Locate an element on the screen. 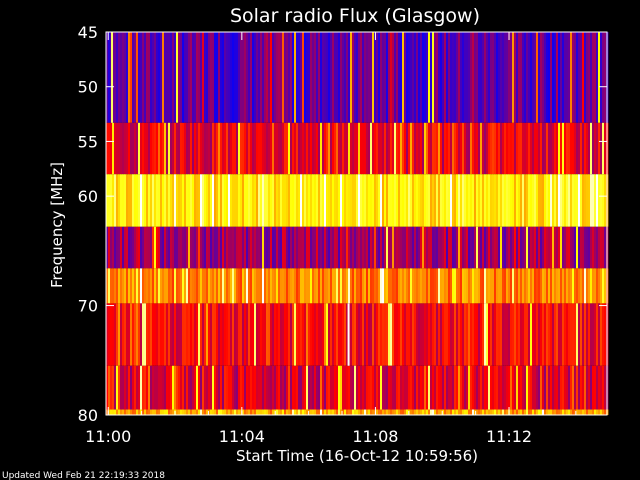 The width and height of the screenshot is (640, 480). y-tick-label: 50 is located at coordinates (88, 87).